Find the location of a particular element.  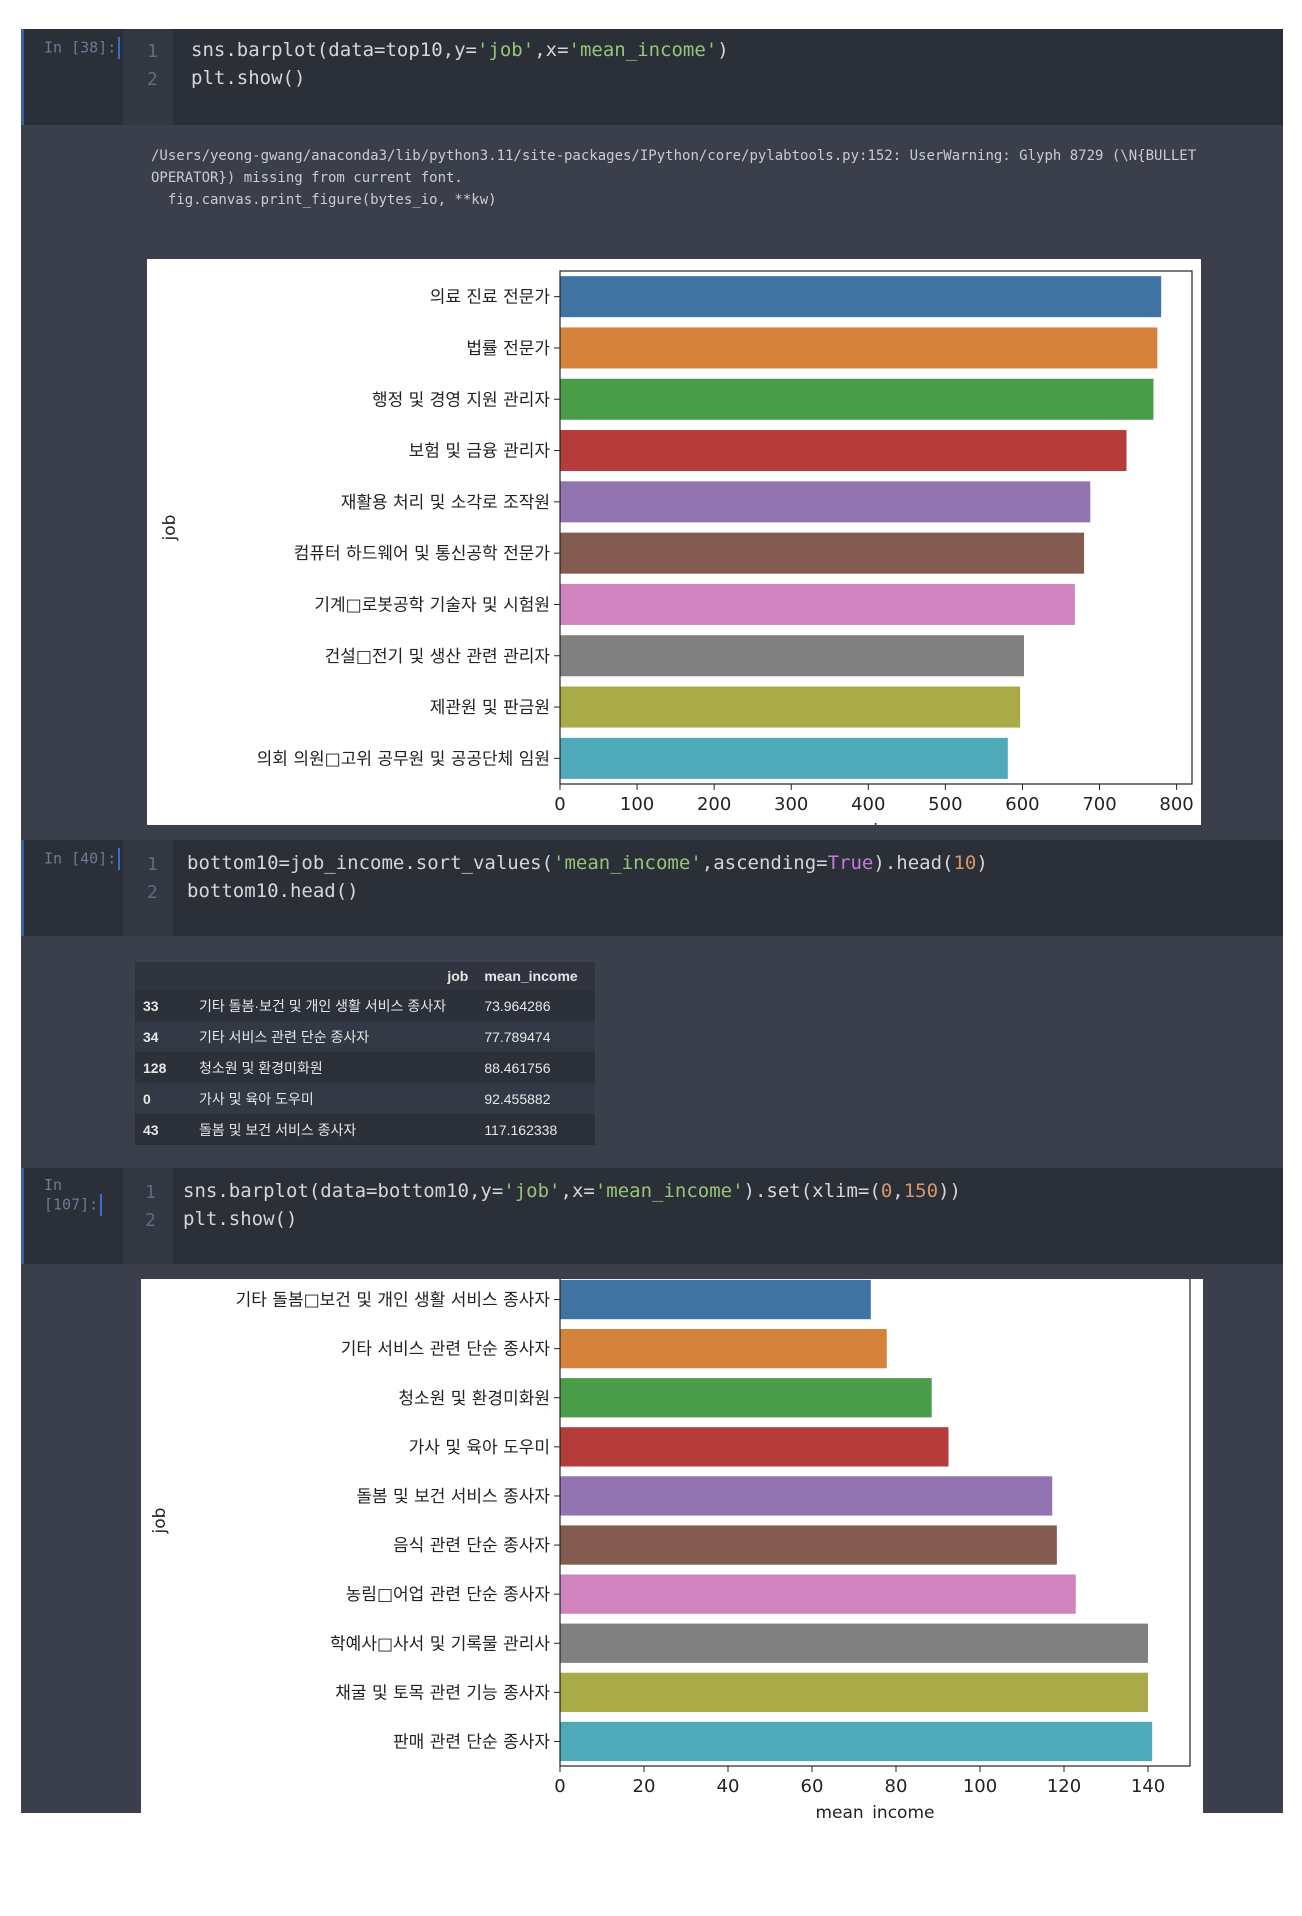

cell-prompt: In [38]: is located at coordinates (71, 77).